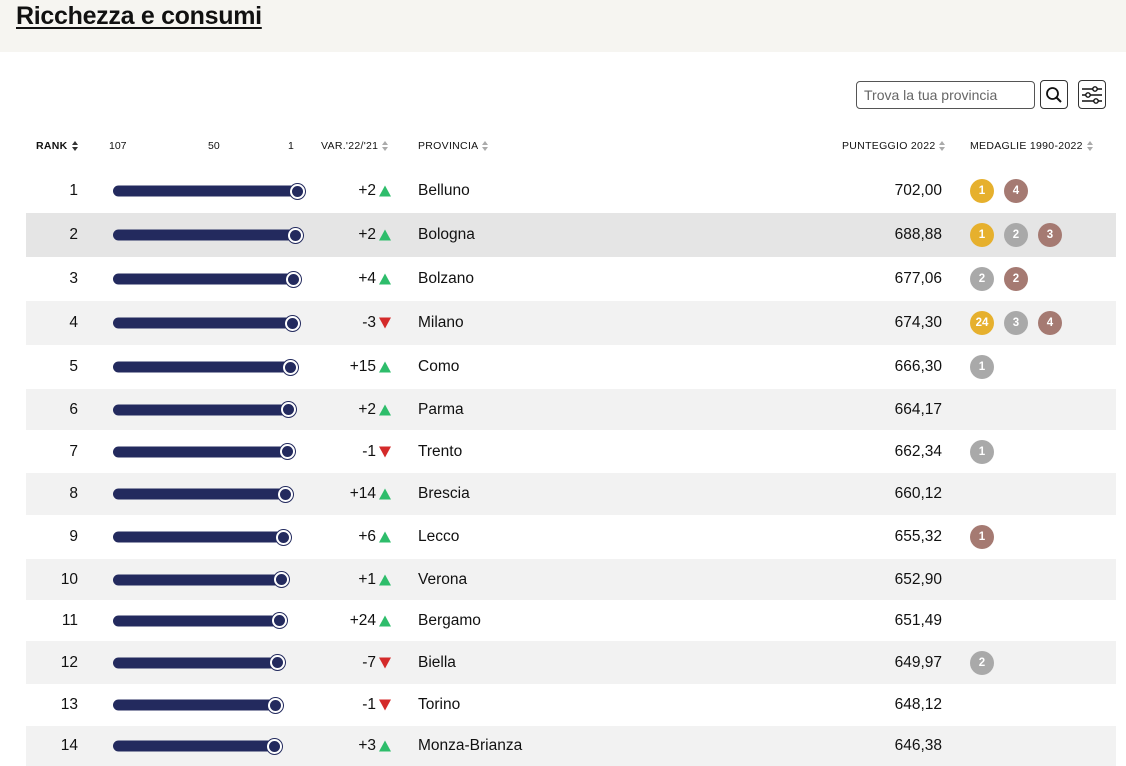  What do you see at coordinates (214, 146) in the screenshot?
I see `scale-label-mid: 50` at bounding box center [214, 146].